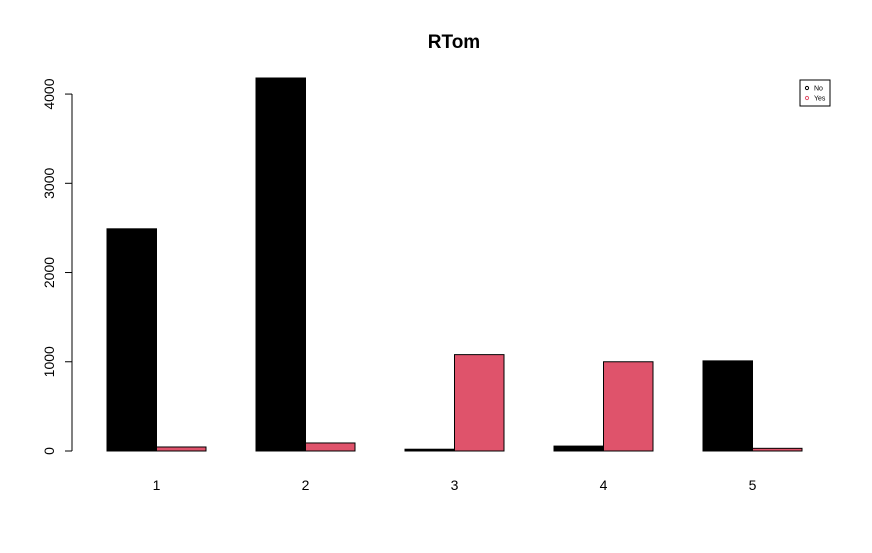  I want to click on x-tick-label: 4, so click(604, 485).